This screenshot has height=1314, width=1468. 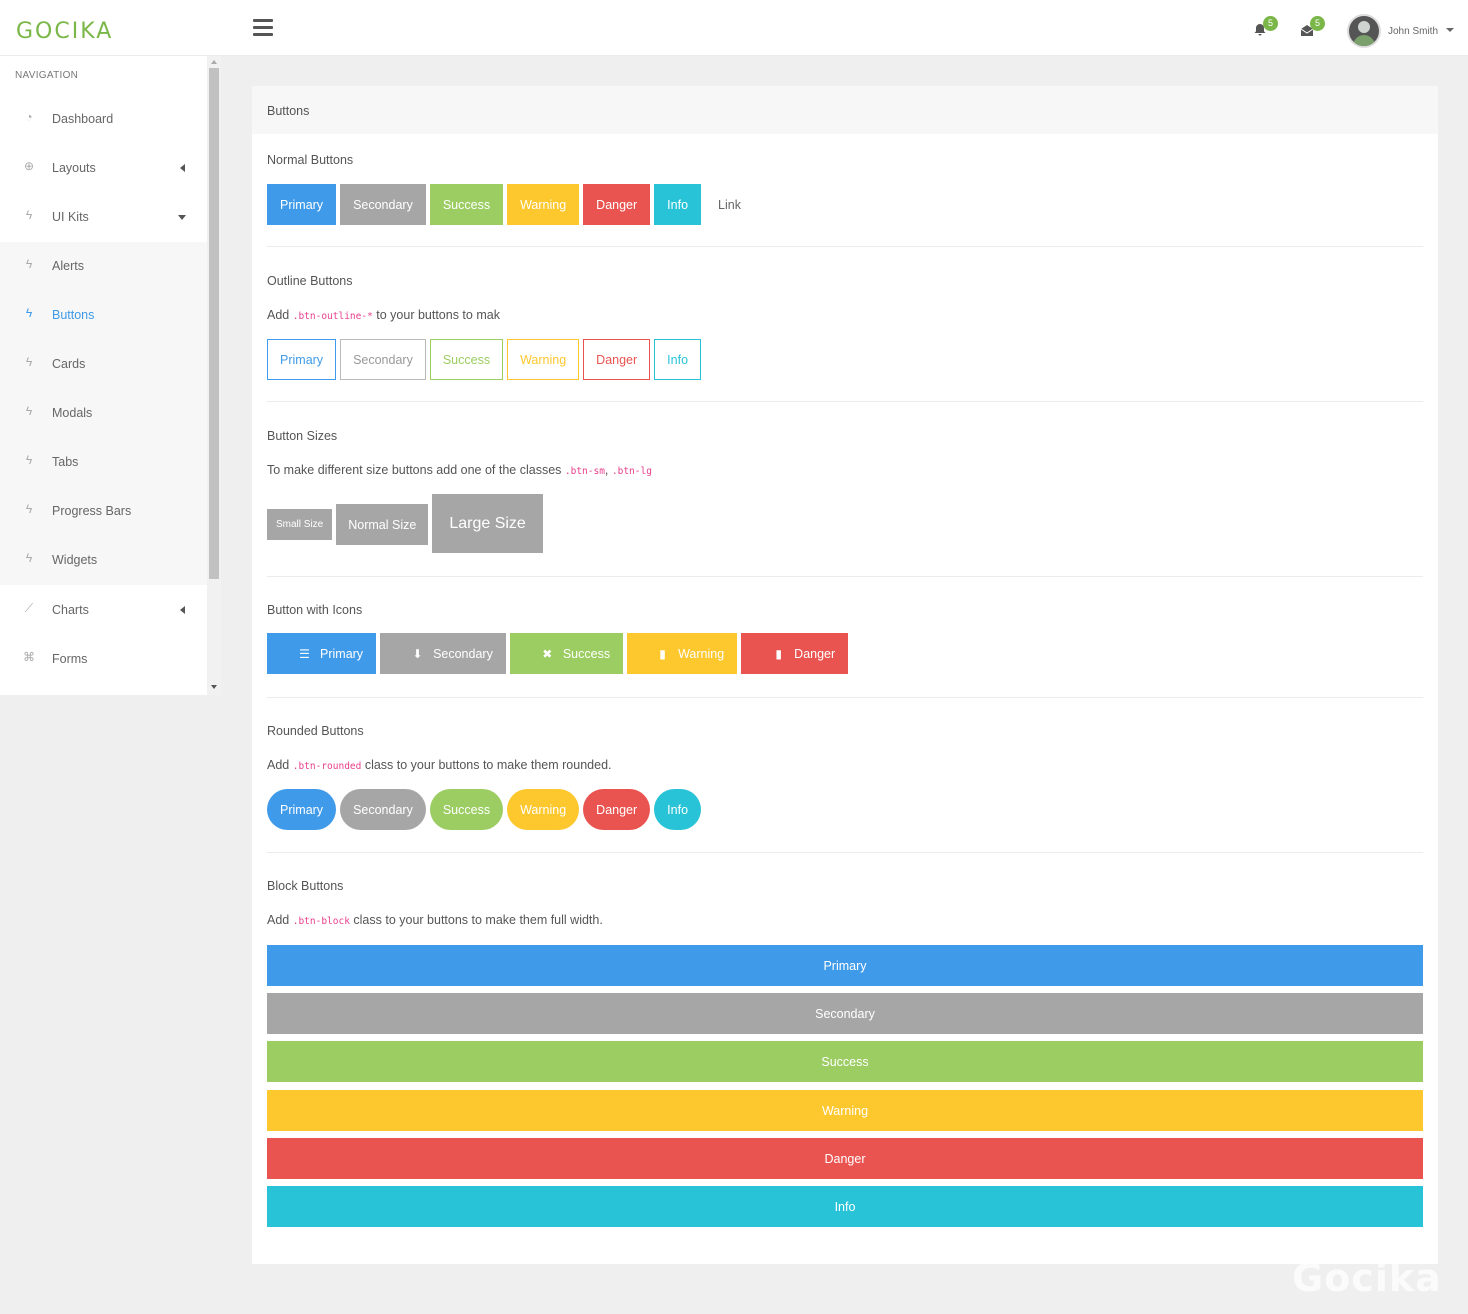 What do you see at coordinates (678, 359) in the screenshot?
I see `outline-info-button: Info` at bounding box center [678, 359].